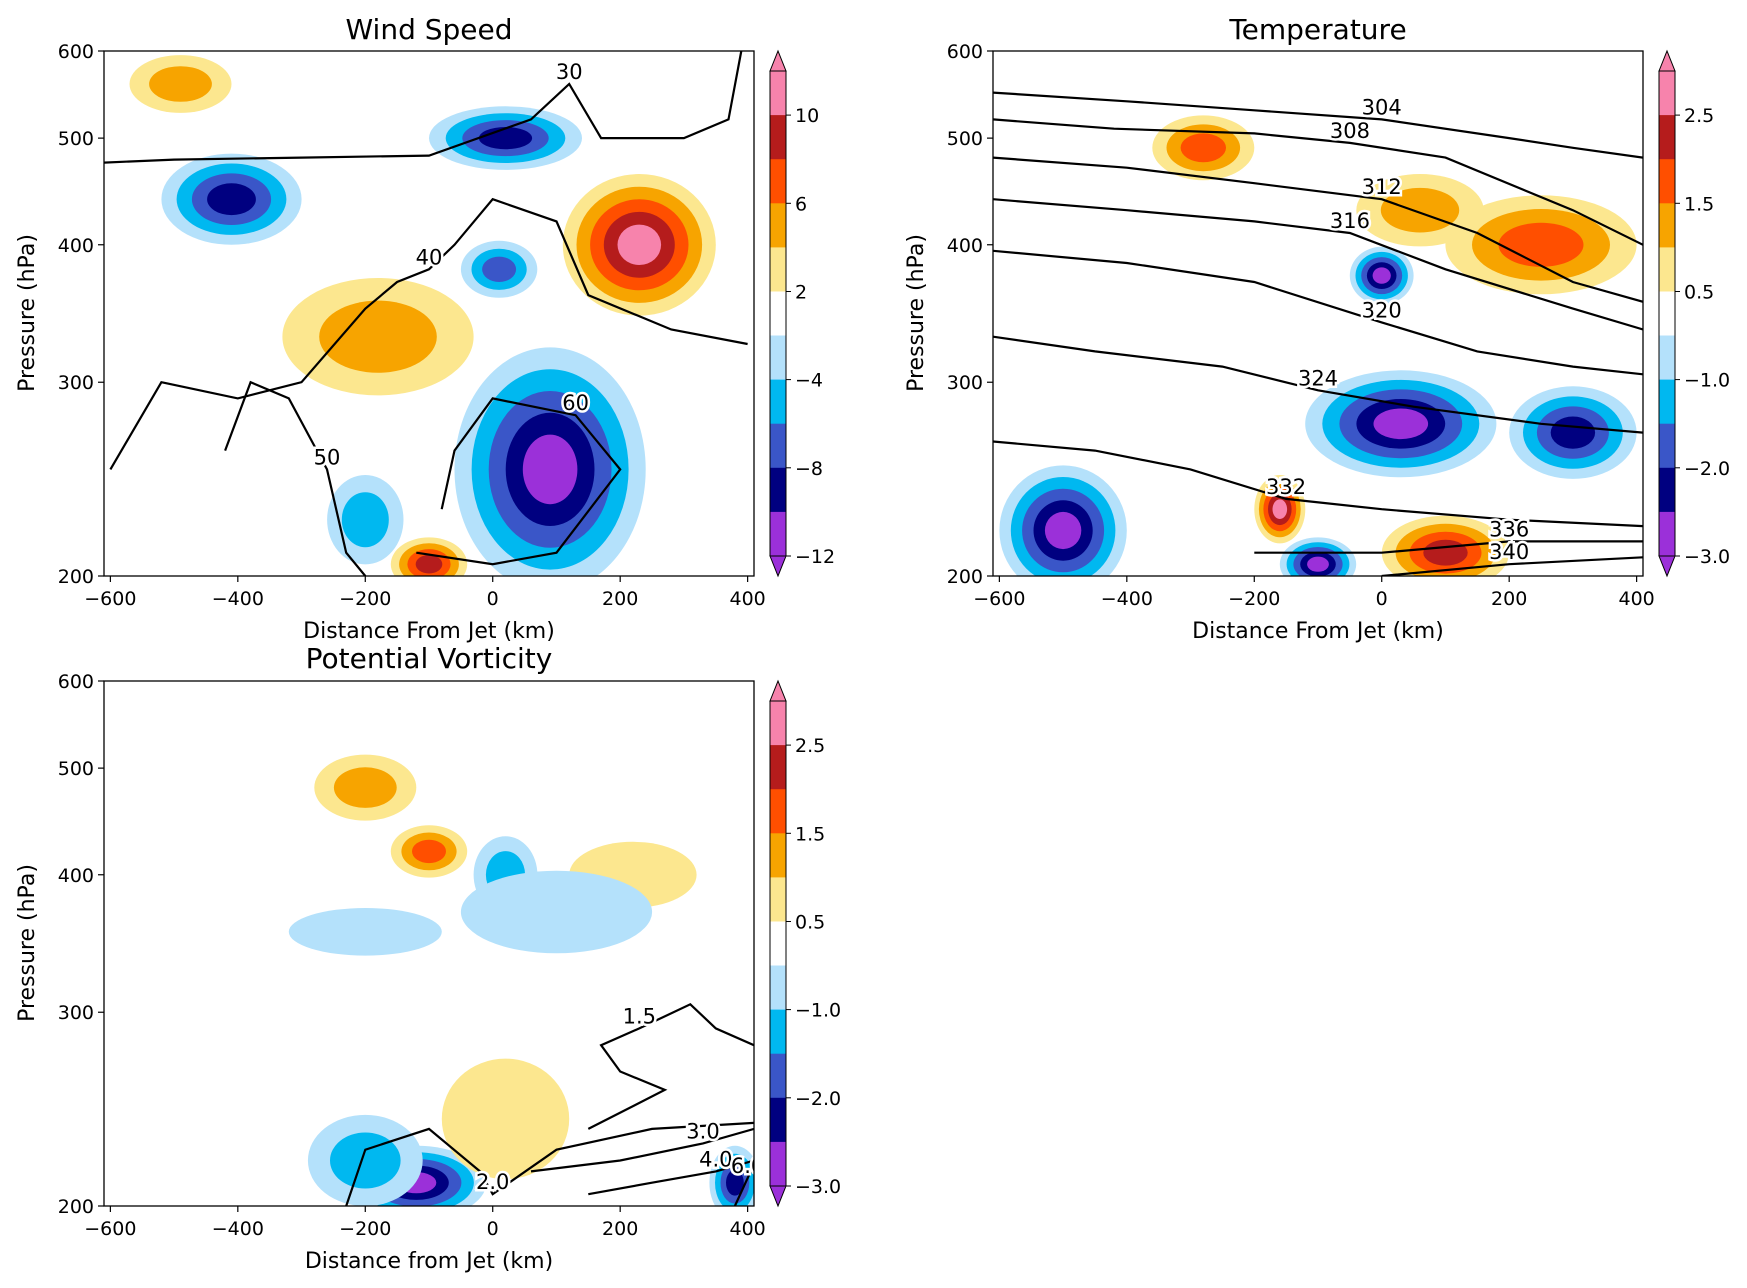 Image resolution: width=1747 pixels, height=1288 pixels. What do you see at coordinates (805, 943) in the screenshot?
I see `colorbar: 2.5 1.5 0.5 −1.0 −2.0 −3.0` at bounding box center [805, 943].